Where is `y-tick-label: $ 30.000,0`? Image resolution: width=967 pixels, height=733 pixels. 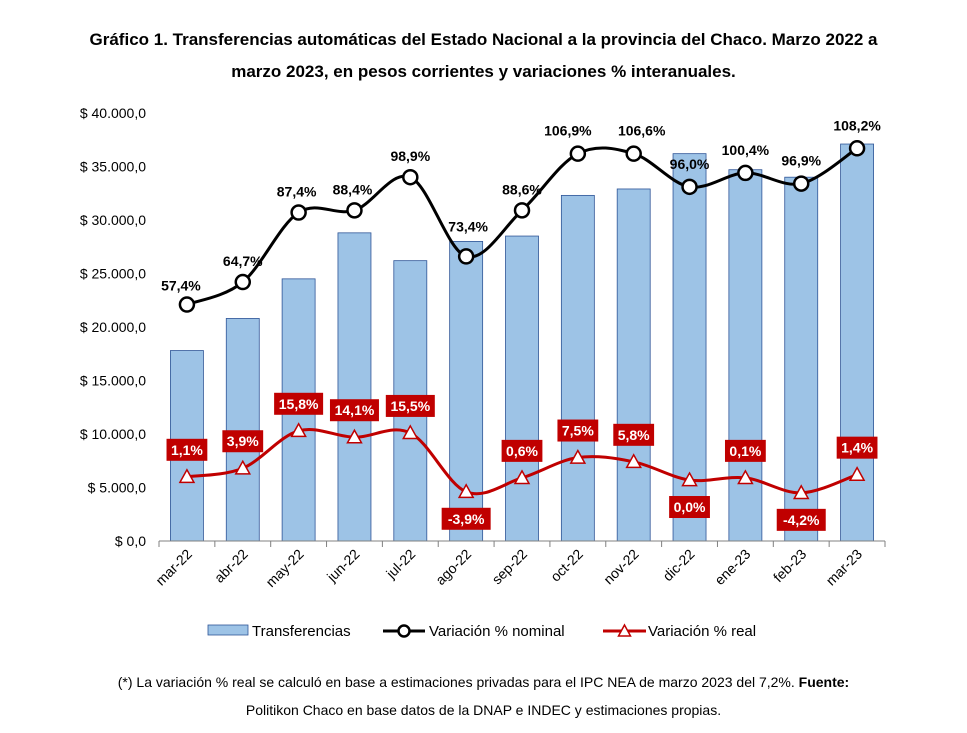 y-tick-label: $ 30.000,0 is located at coordinates (113, 220).